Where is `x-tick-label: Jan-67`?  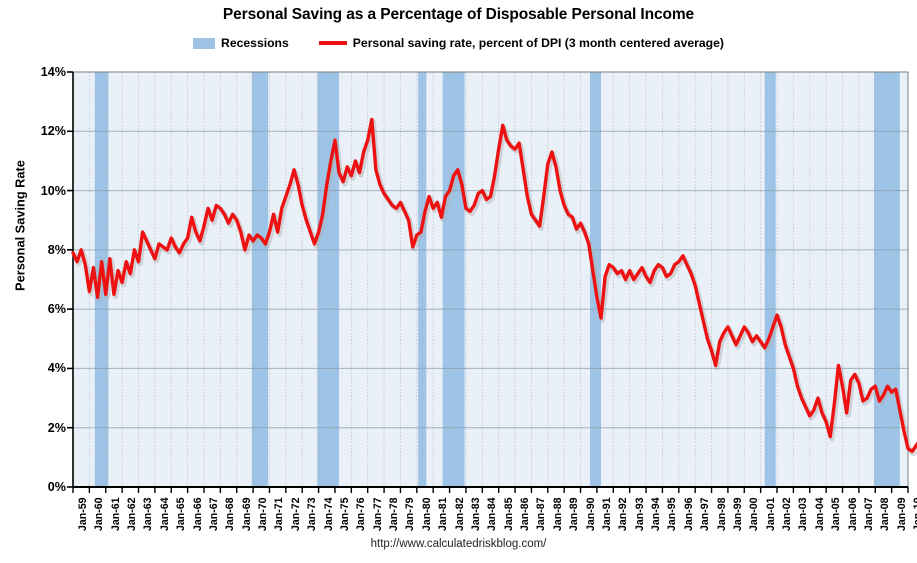 x-tick-label: Jan-67 is located at coordinates (213, 514).